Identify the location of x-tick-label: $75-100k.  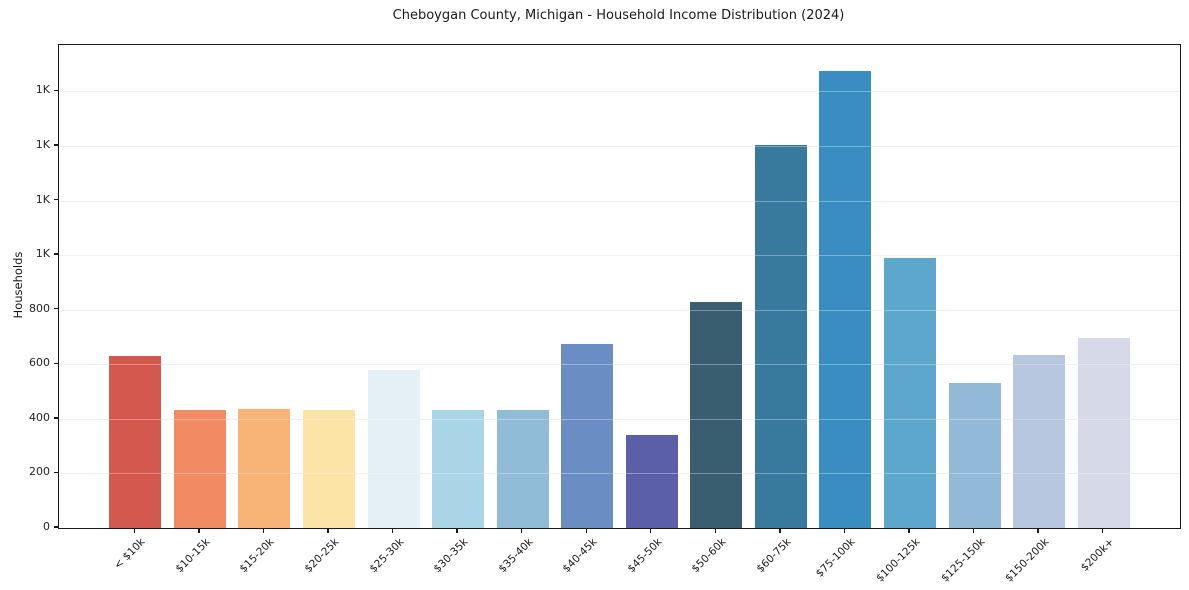
(836, 558).